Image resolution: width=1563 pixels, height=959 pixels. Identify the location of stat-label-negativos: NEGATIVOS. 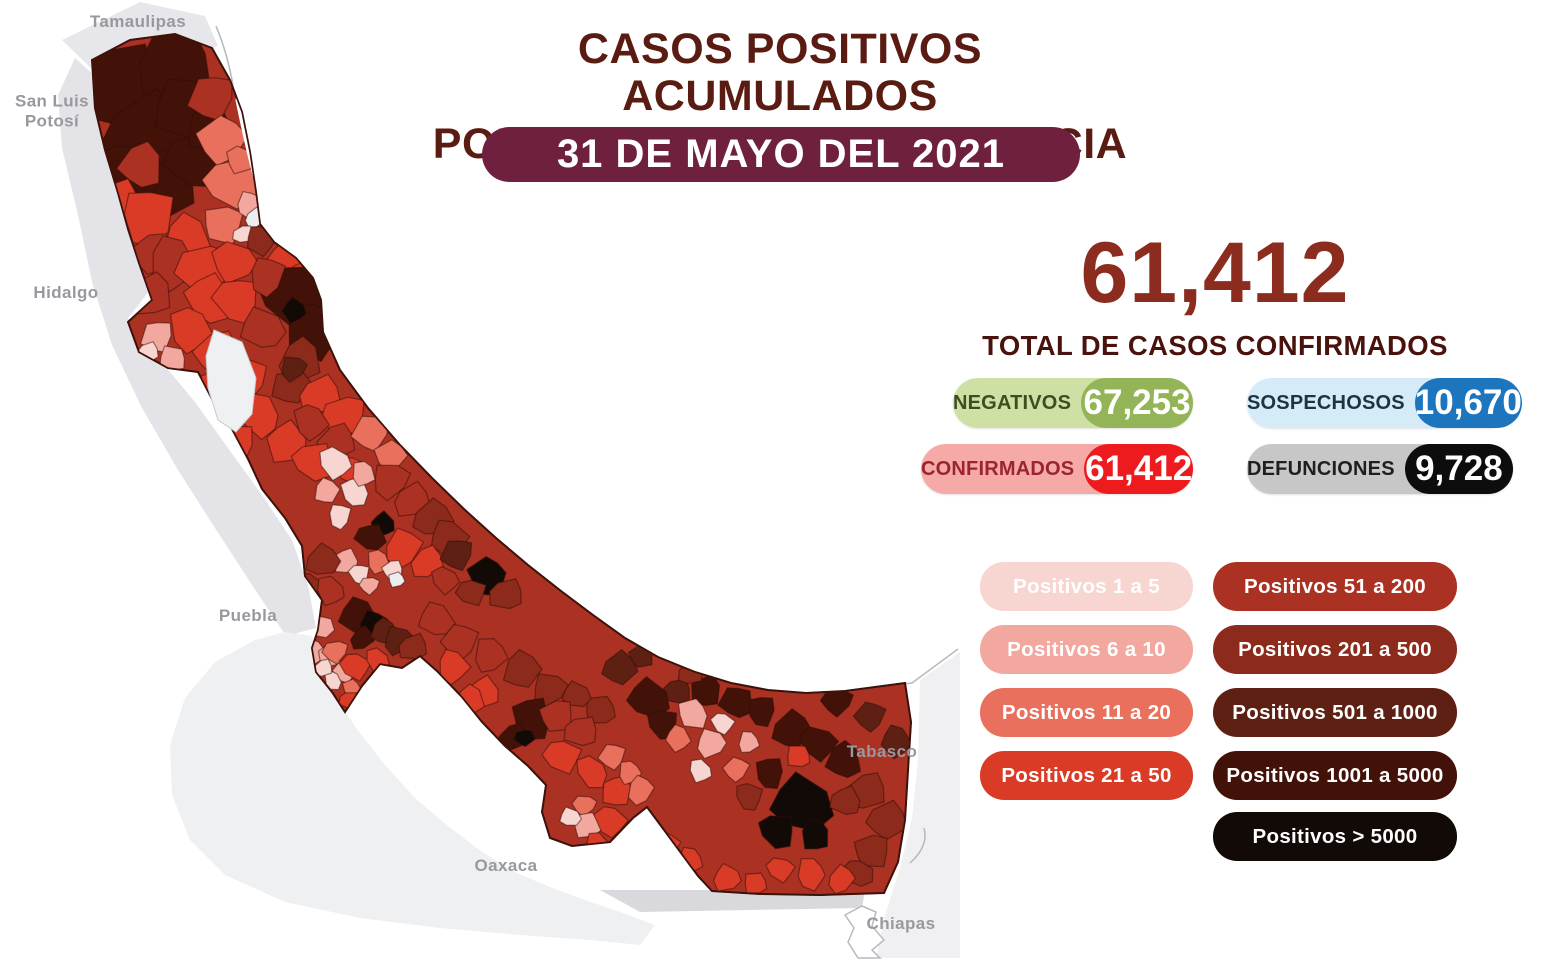
(1012, 402).